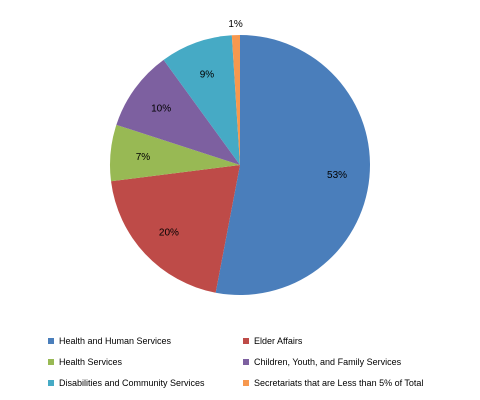 Image resolution: width=480 pixels, height=400 pixels. Describe the element at coordinates (201, 100) in the screenshot. I see `pie-slice-disabilities-community-services` at that location.